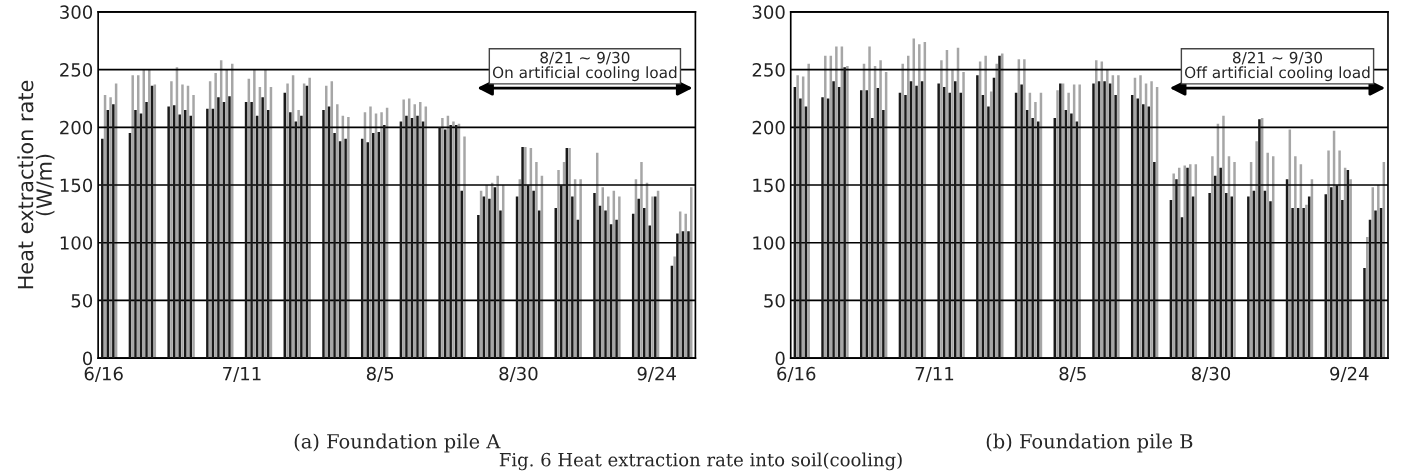 This screenshot has height=475, width=1402. I want to click on y-tick-label: 250, so click(76, 70).